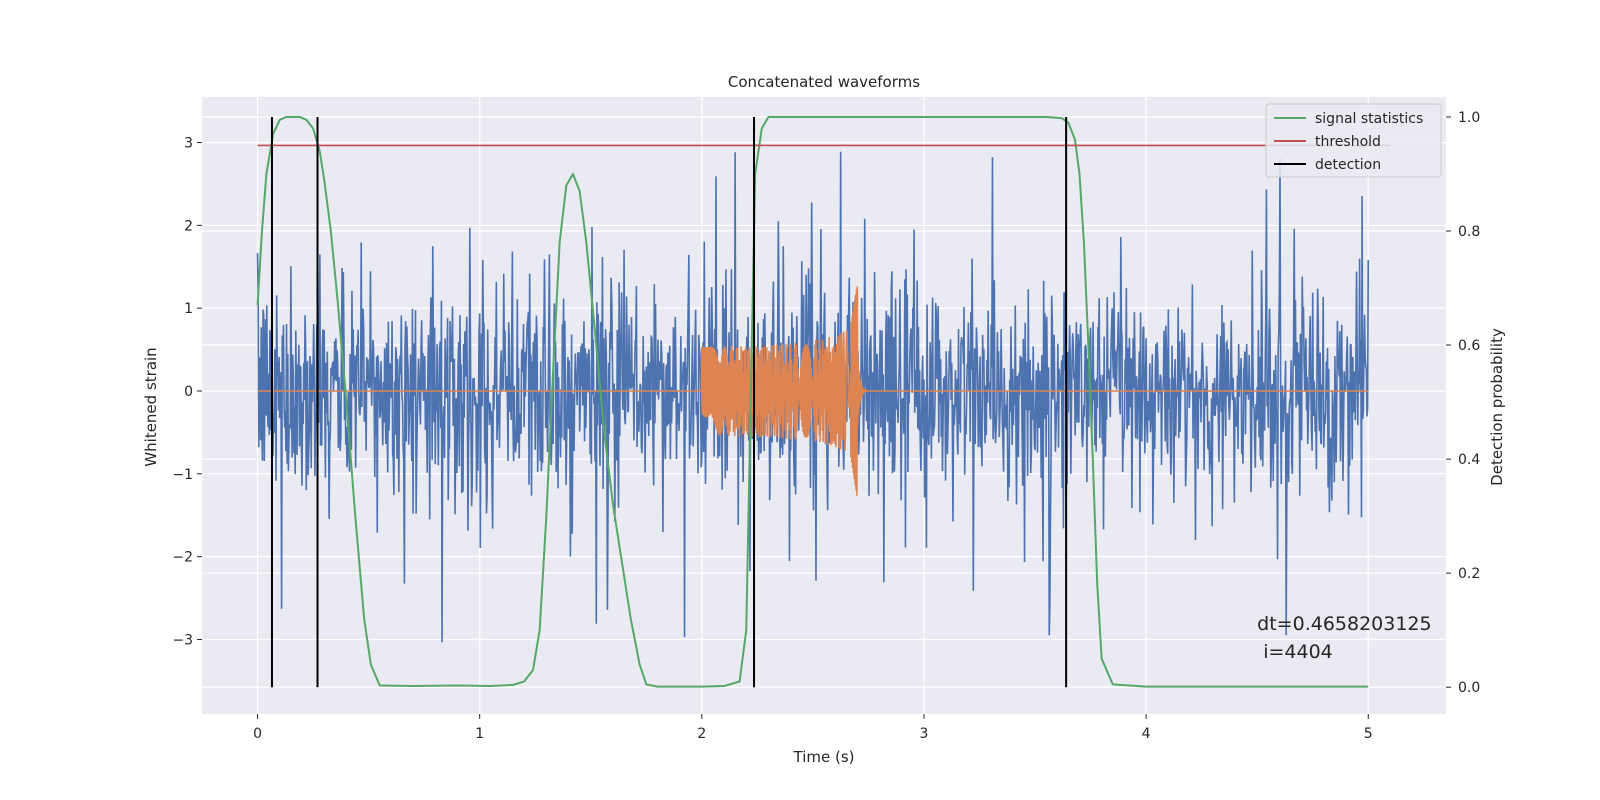  What do you see at coordinates (1469, 118) in the screenshot?
I see `y-right-tick-label: 1.0` at bounding box center [1469, 118].